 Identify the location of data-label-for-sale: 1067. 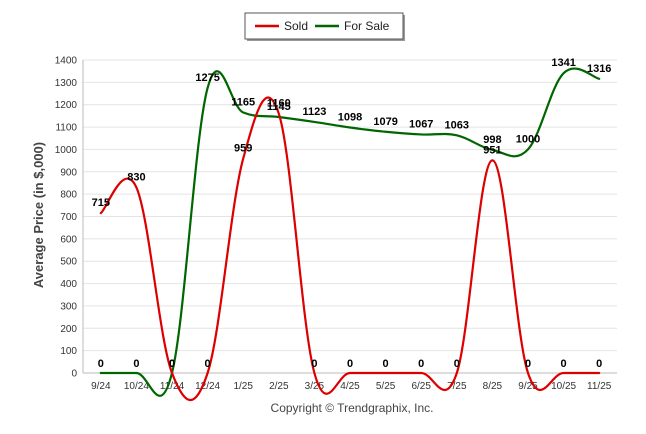
(421, 124).